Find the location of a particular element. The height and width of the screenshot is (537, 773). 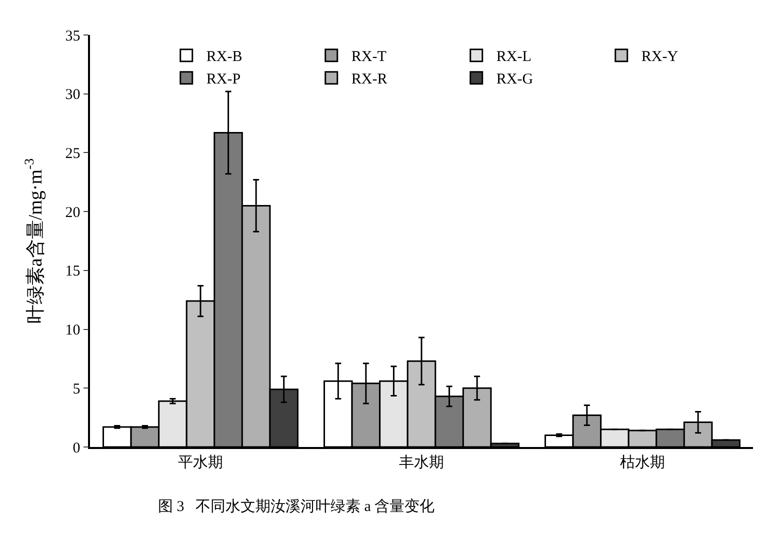

y-tick-label: 0 is located at coordinates (76, 448).